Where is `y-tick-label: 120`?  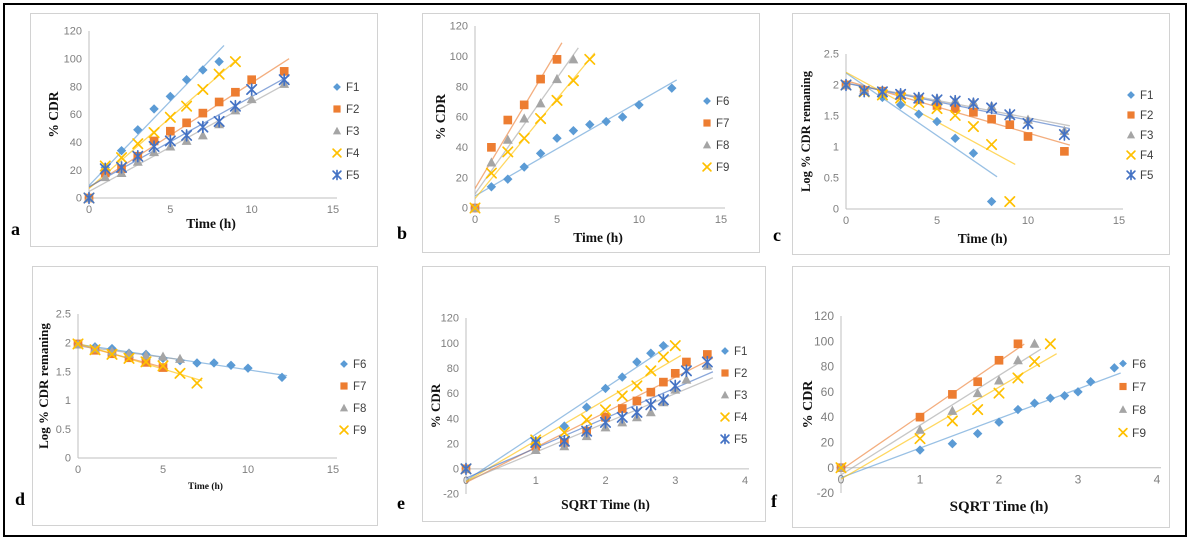
y-tick-label: 120 is located at coordinates (459, 27).